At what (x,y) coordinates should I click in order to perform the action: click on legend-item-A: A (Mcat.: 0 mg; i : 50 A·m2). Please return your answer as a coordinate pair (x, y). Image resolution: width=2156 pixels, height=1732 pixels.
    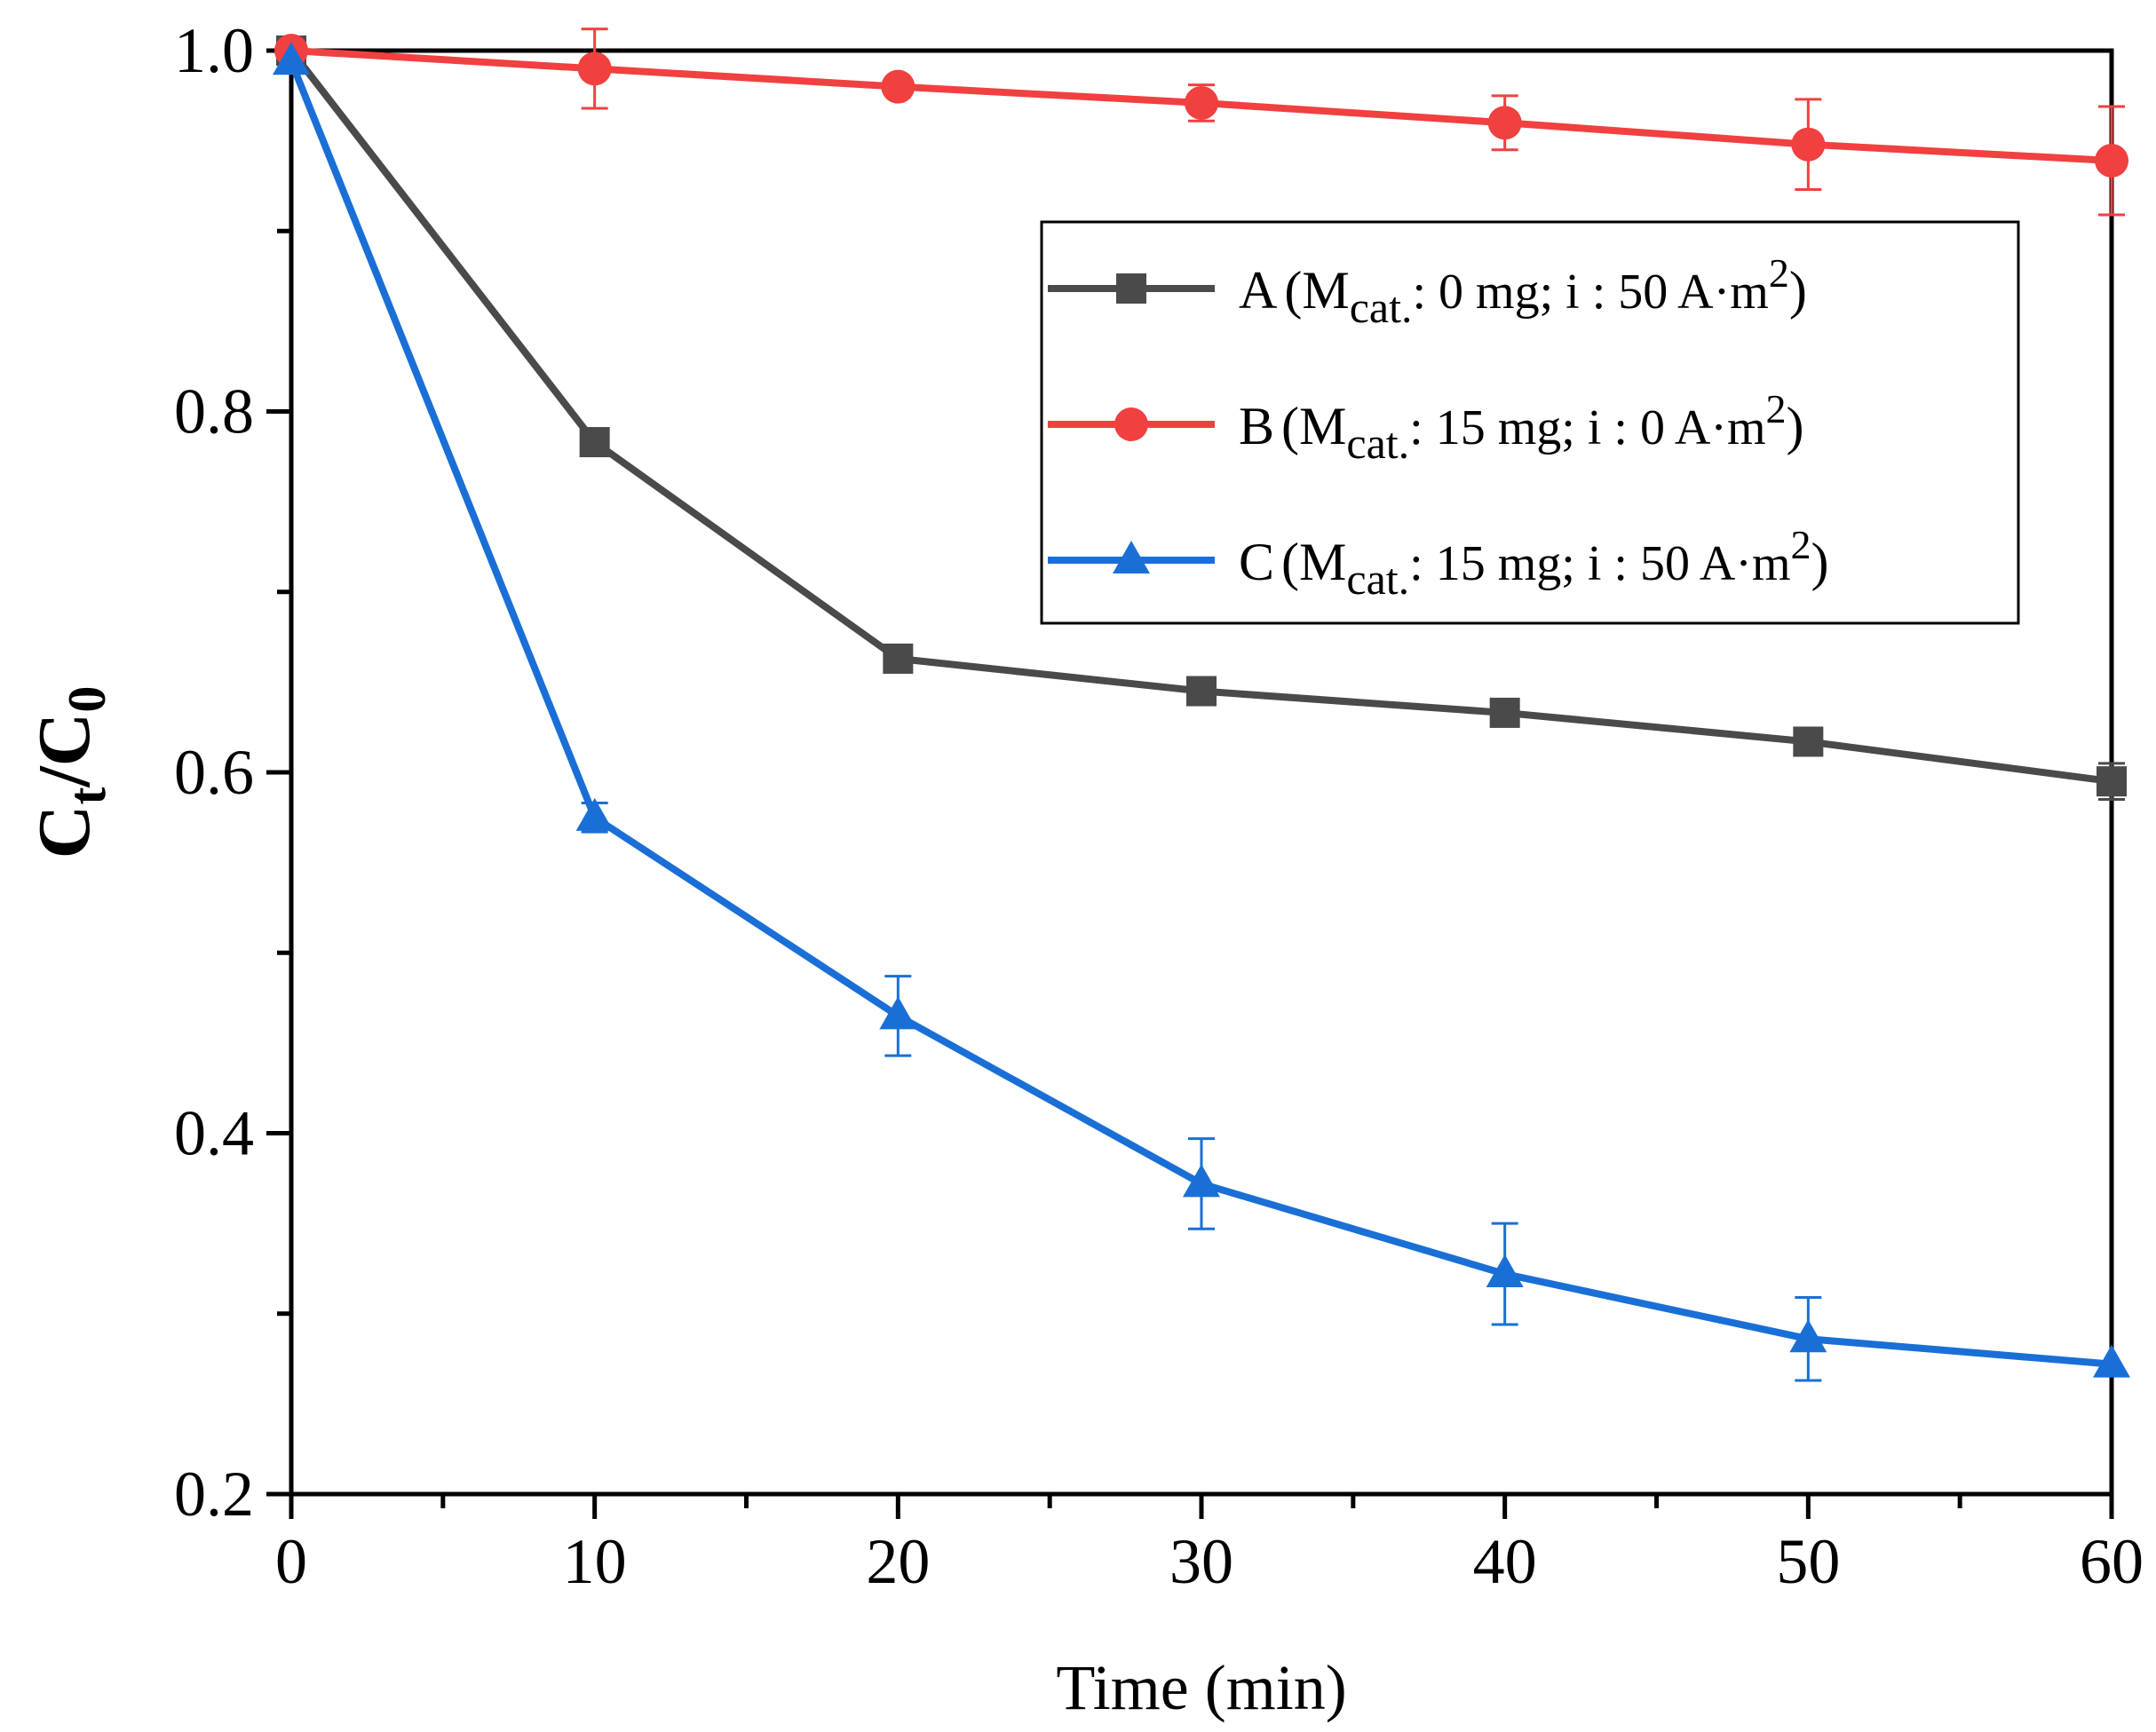
    Looking at the image, I should click on (1427, 291).